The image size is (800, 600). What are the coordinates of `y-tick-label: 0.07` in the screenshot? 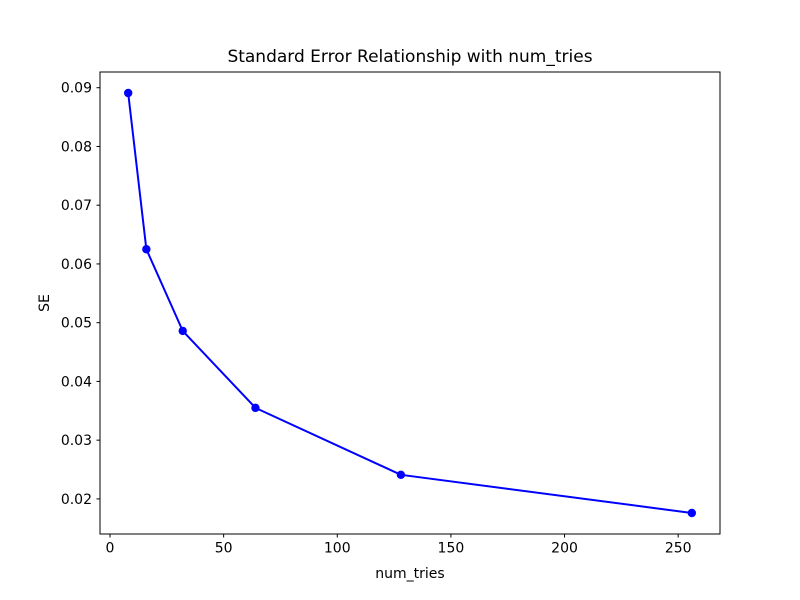 It's located at (76, 206).